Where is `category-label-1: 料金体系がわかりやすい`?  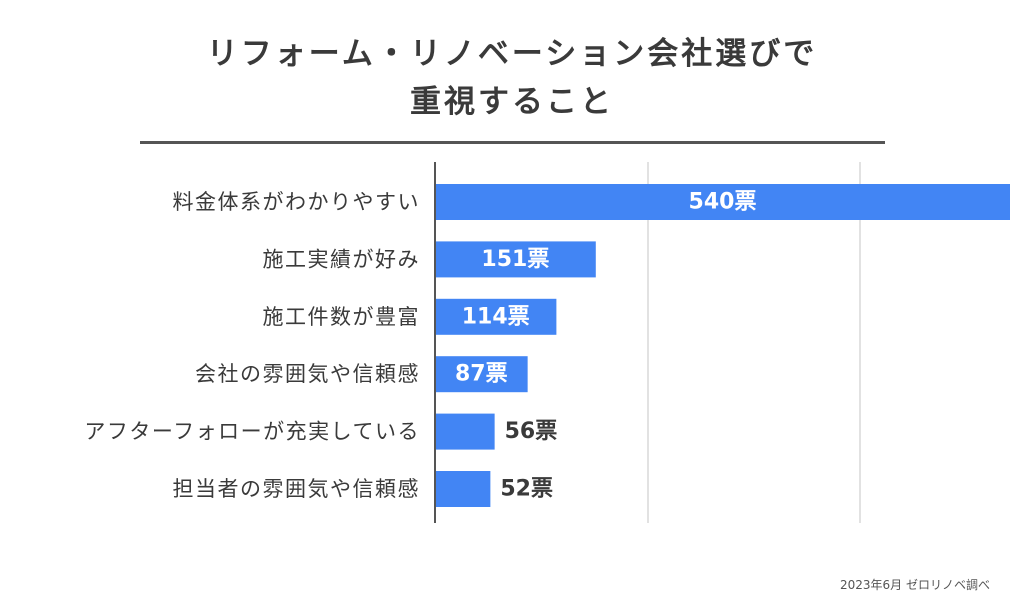
category-label-1: 料金体系がわかりやすい is located at coordinates (297, 202).